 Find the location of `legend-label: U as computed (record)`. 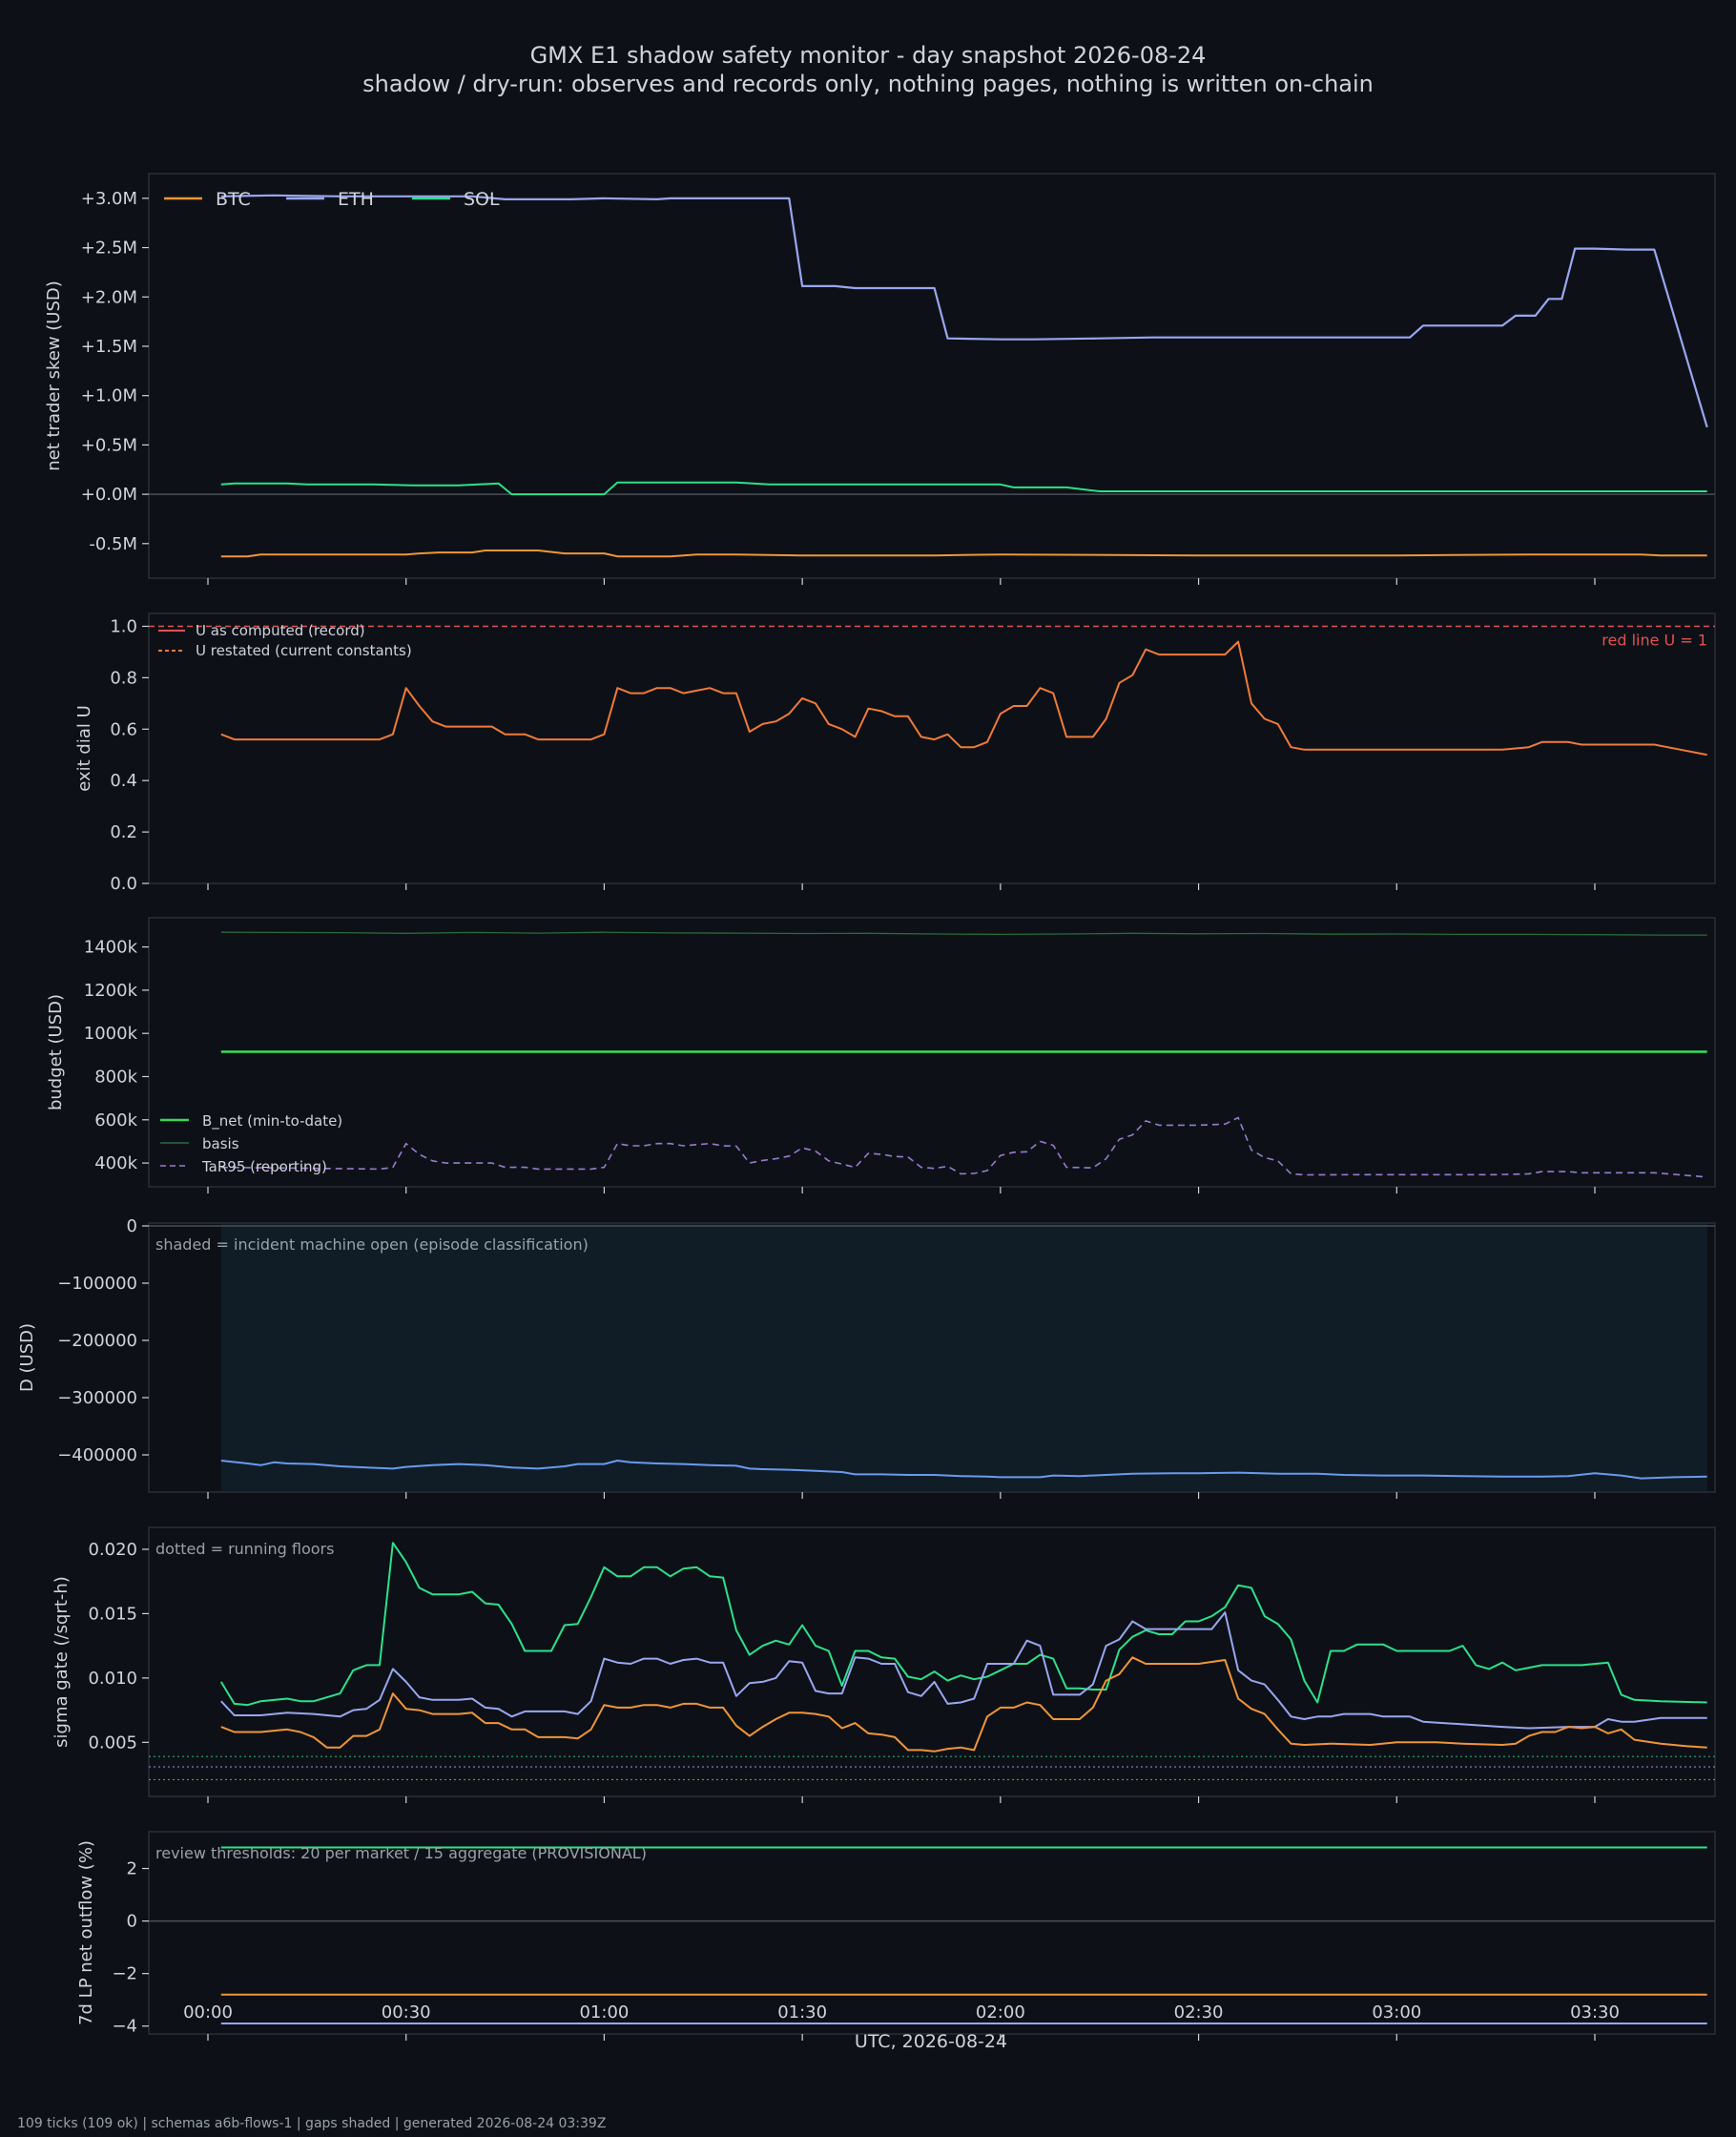

legend-label: U as computed (record) is located at coordinates (280, 630).